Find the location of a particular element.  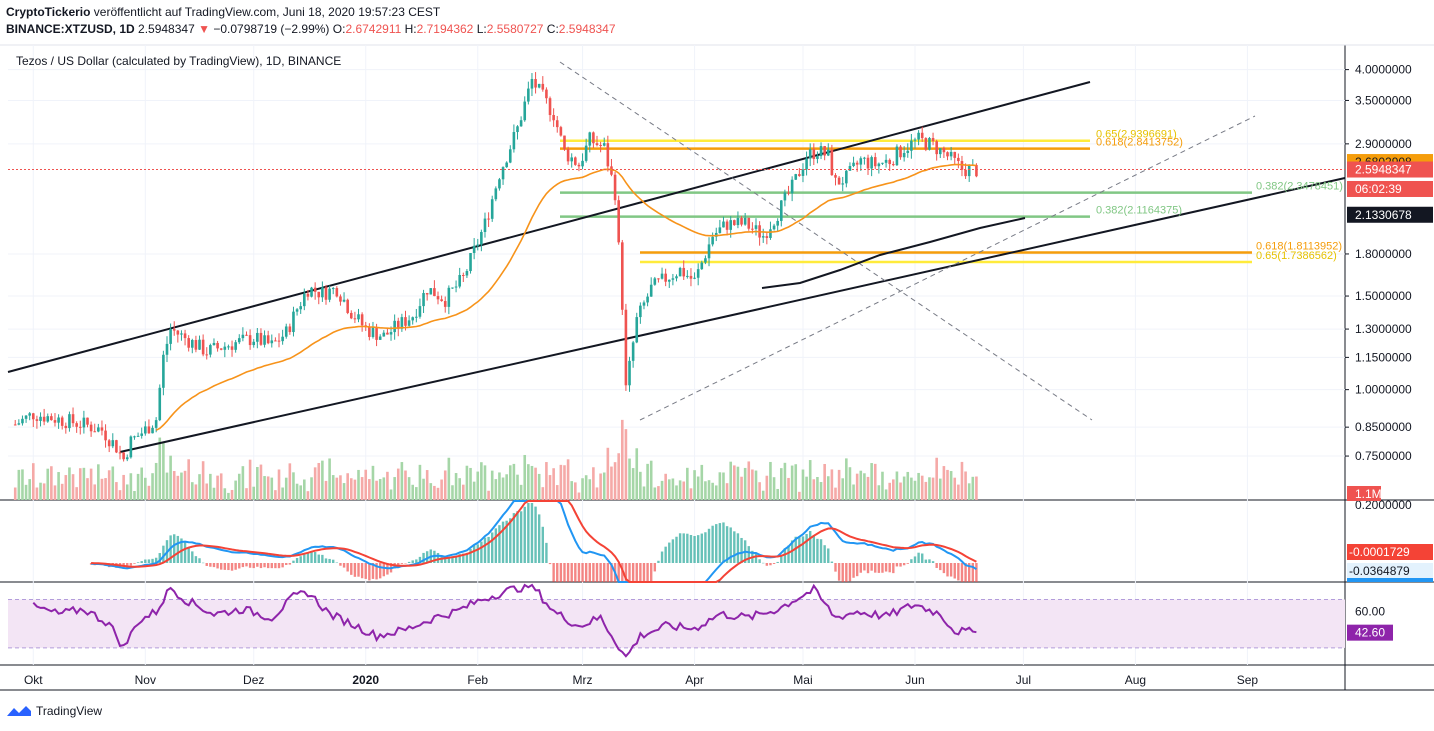

y-tick-label: 1.8000000 is located at coordinates (1383, 254).